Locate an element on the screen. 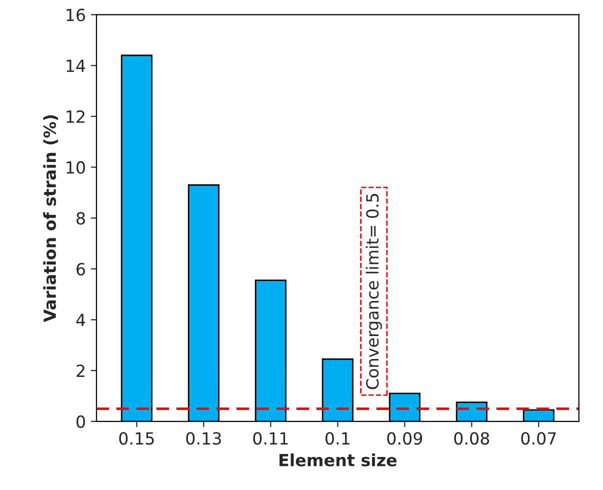 The image size is (603, 490). x-tick-label: 0.15 is located at coordinates (136, 438).